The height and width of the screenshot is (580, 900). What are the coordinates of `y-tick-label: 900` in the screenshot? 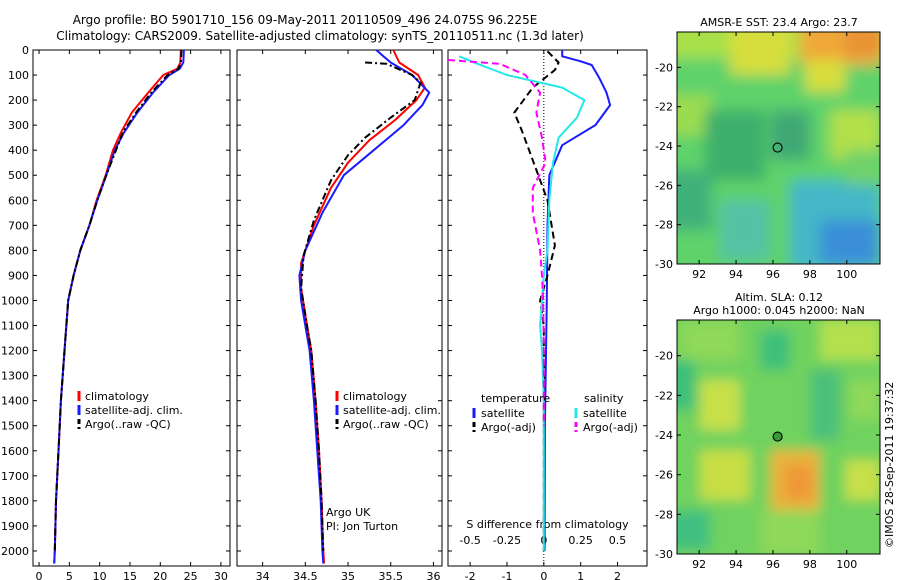 It's located at (18, 275).